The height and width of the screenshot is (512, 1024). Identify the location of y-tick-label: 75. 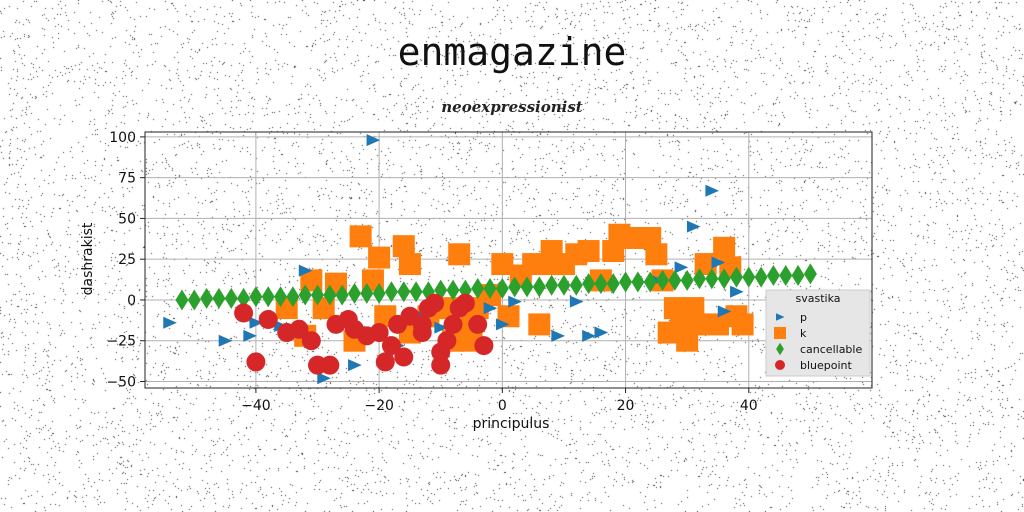
(127, 179).